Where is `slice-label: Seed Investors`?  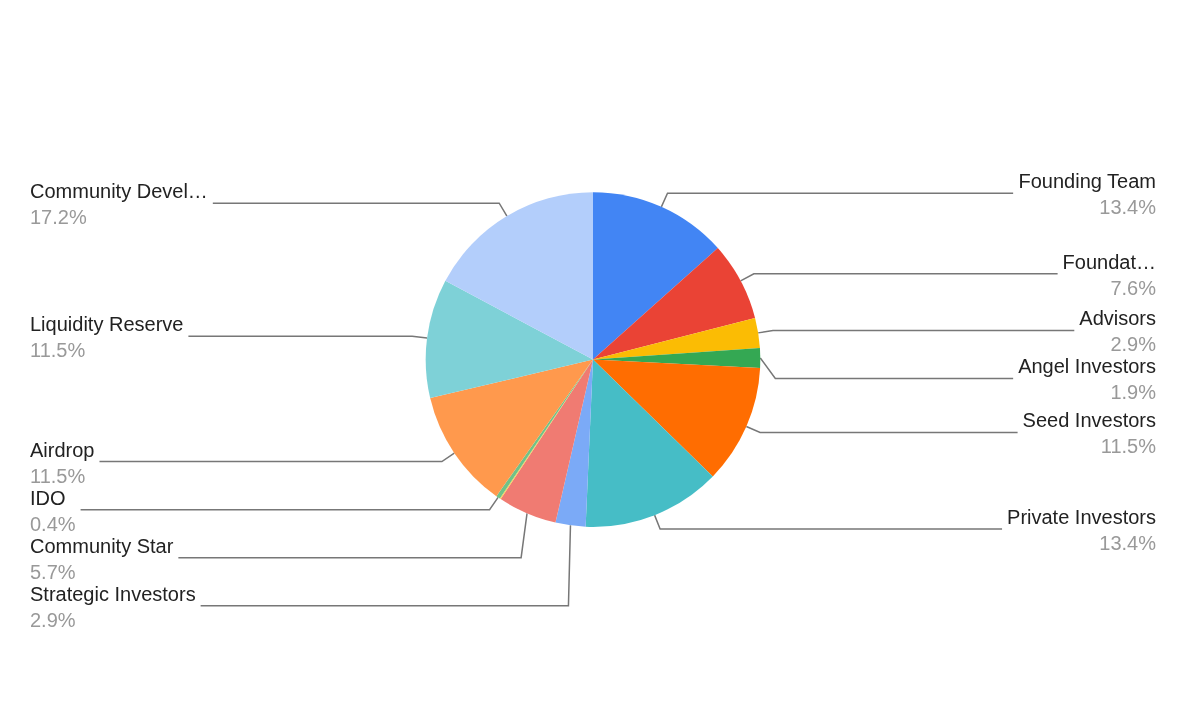 slice-label: Seed Investors is located at coordinates (1089, 420).